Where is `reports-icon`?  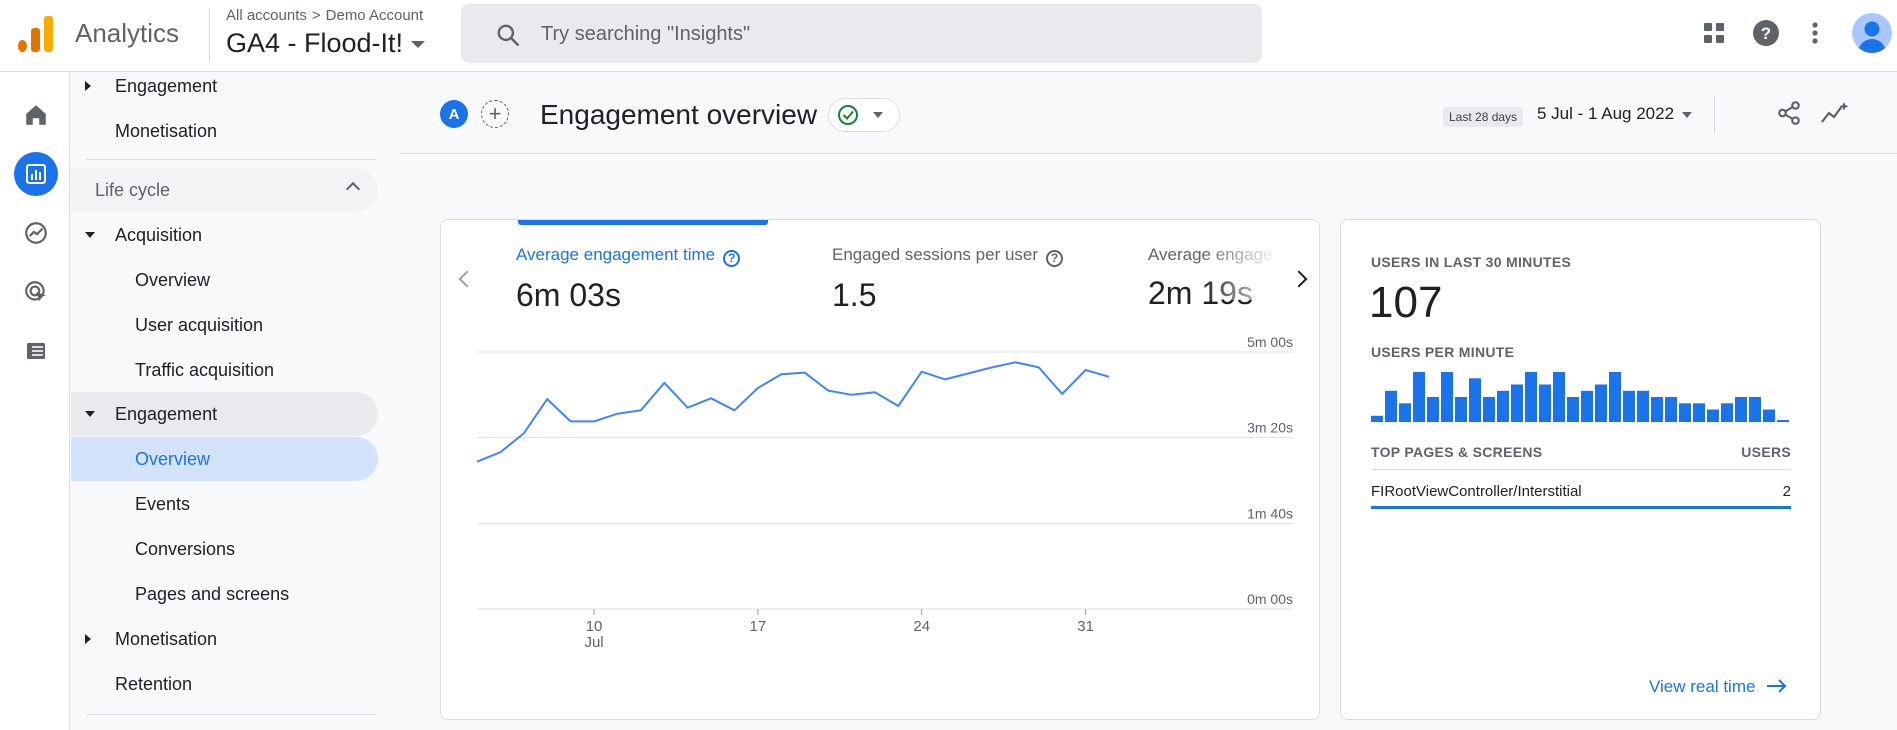 reports-icon is located at coordinates (36, 174).